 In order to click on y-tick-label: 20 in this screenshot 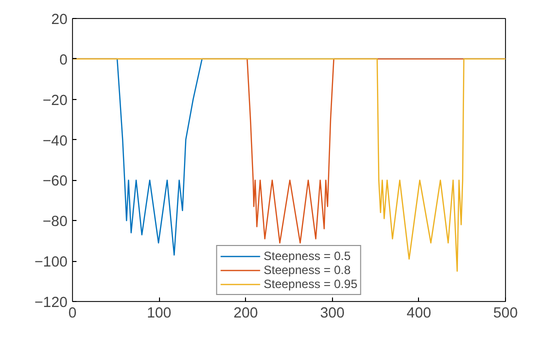, I will do `click(59, 20)`.